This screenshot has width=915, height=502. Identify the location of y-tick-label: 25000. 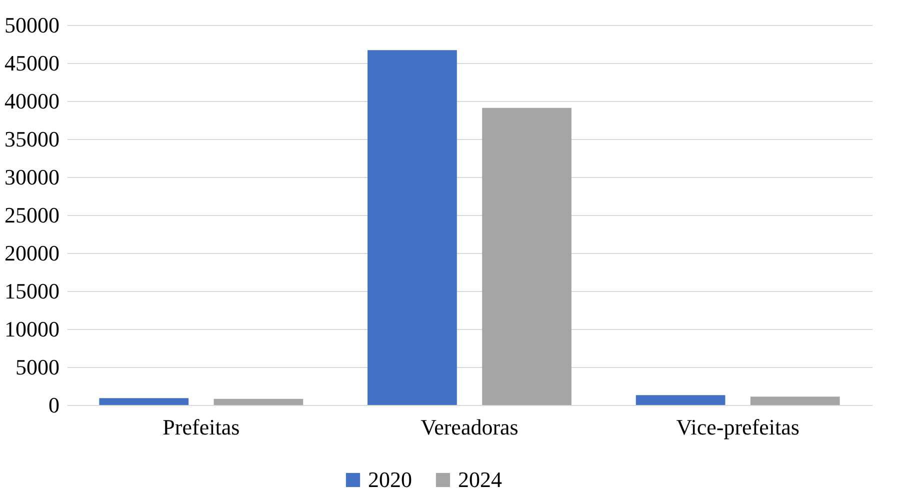
(32, 215).